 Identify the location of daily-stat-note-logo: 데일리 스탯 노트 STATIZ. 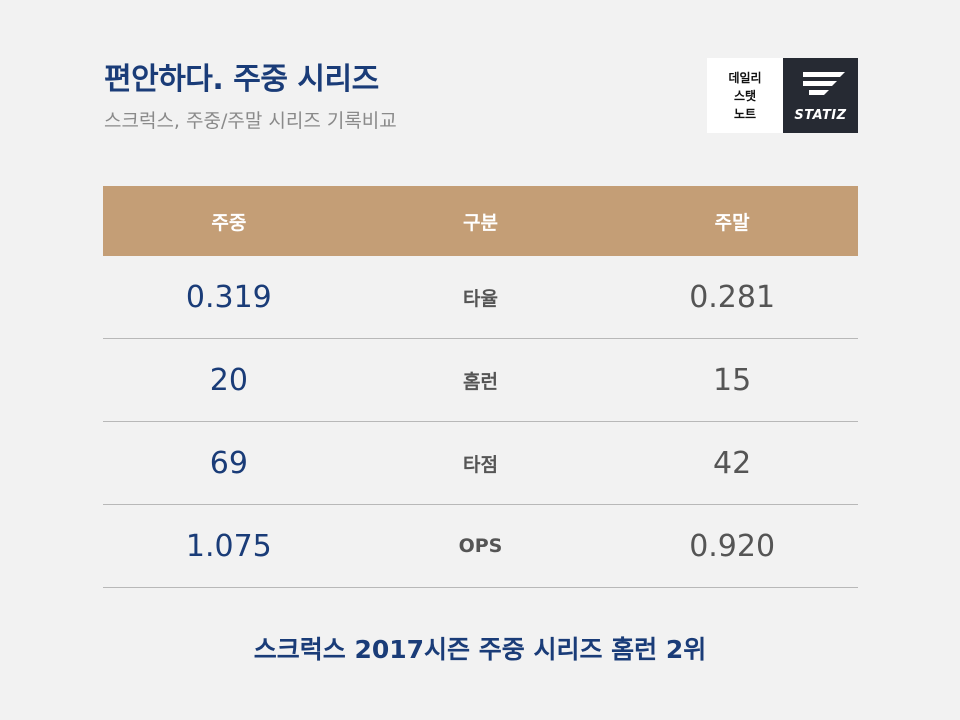
(782, 95).